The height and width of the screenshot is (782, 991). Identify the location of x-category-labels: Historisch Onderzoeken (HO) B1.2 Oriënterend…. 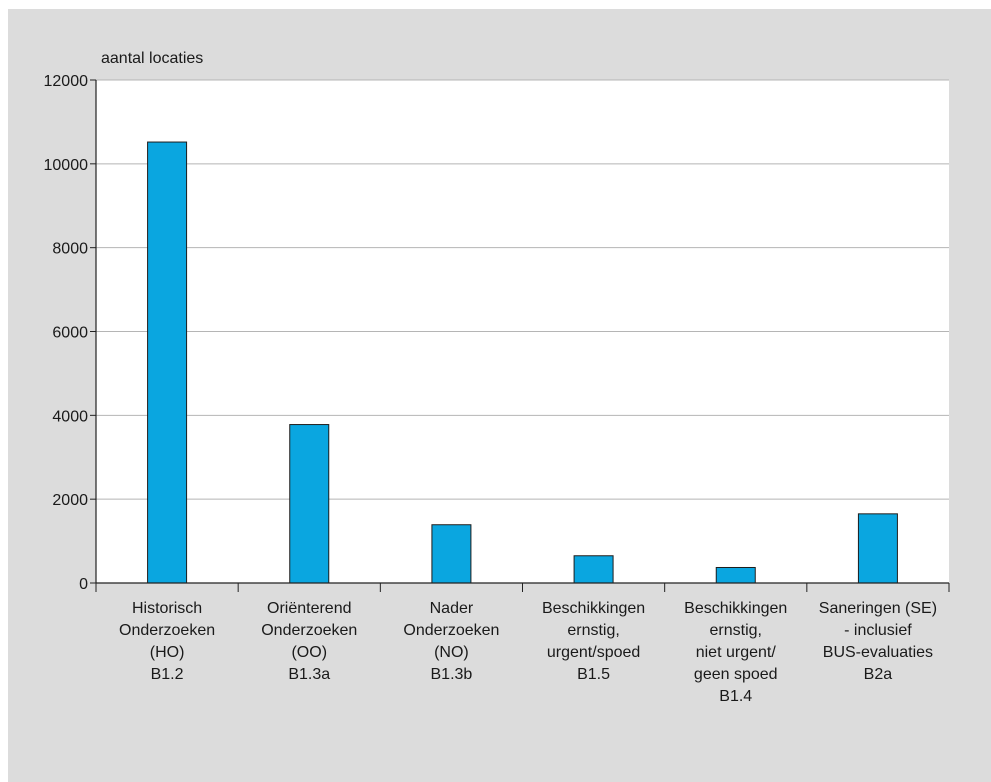
(528, 652).